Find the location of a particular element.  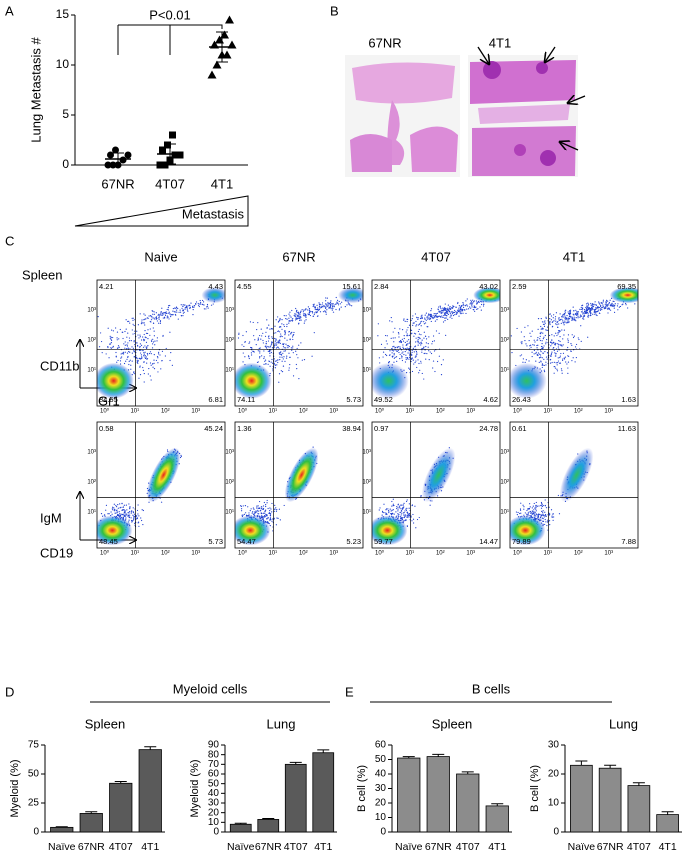

population is located at coordinates (389, 381).